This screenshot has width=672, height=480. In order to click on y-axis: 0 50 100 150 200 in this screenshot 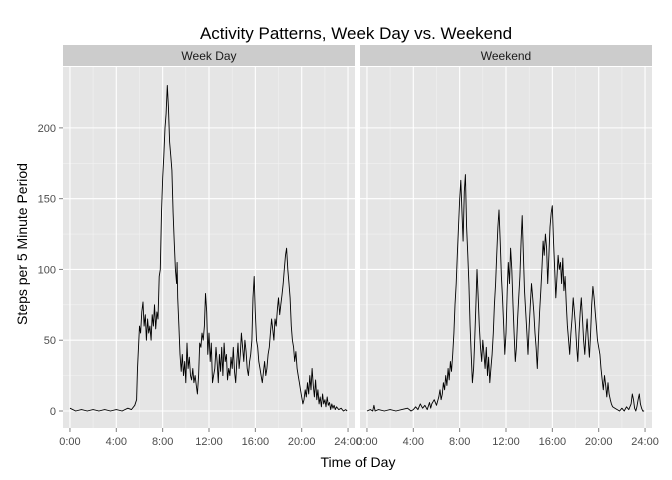, I will do `click(50, 270)`.